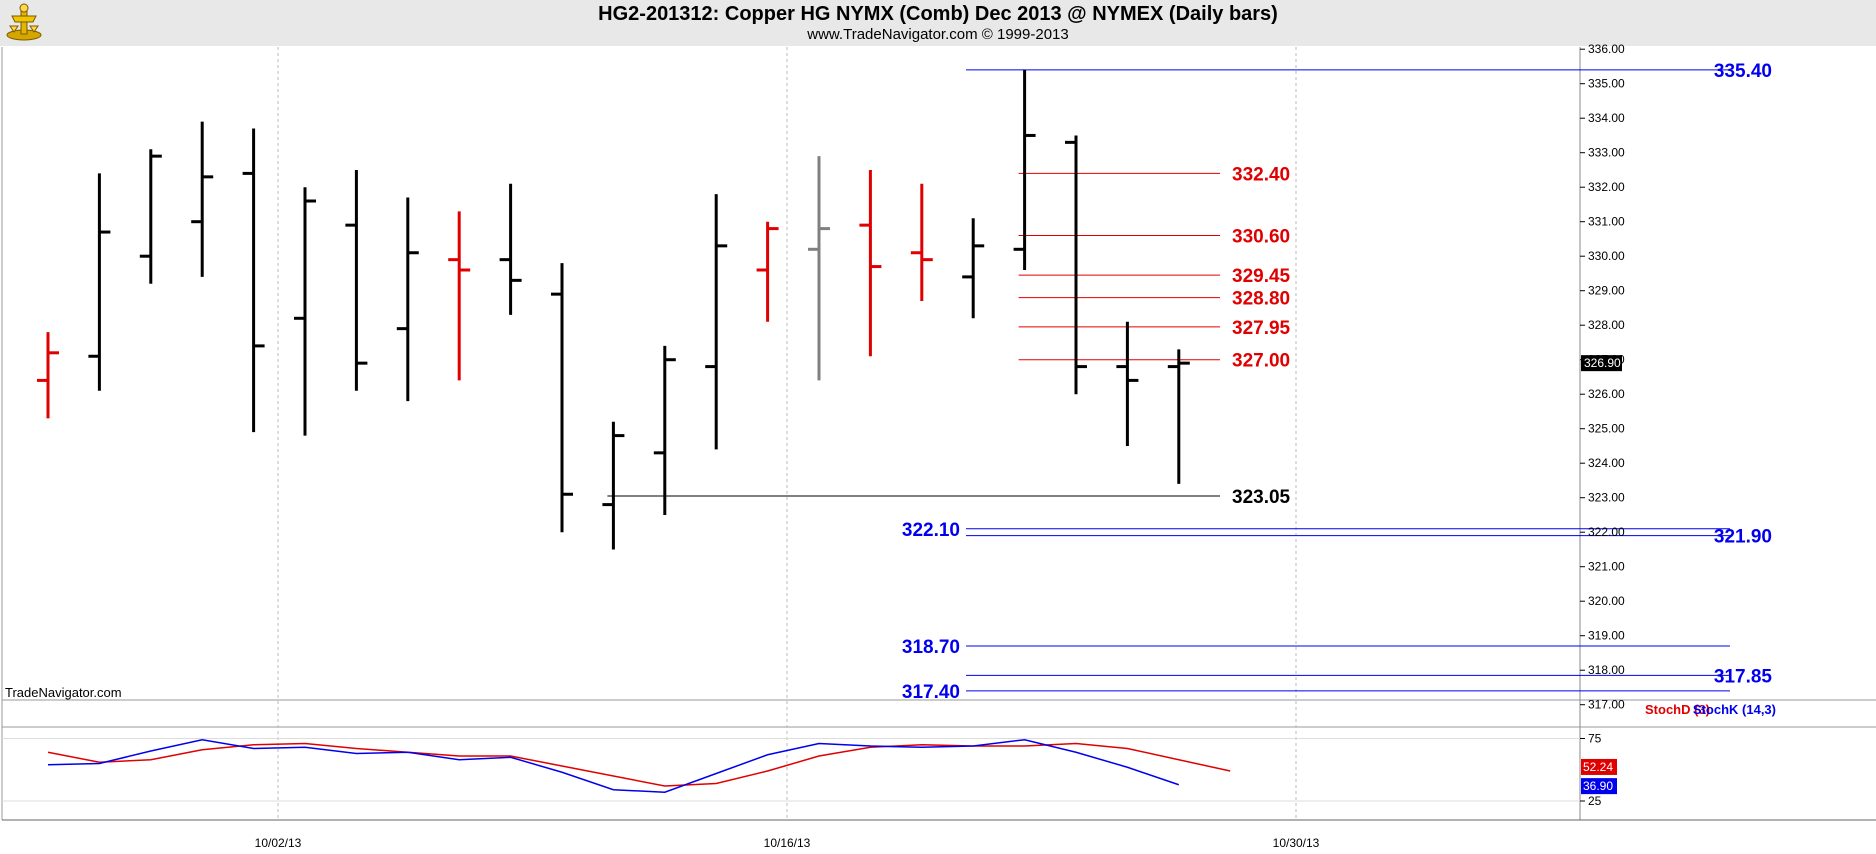  I want to click on date-tick-label: 10/16/13, so click(787, 843).